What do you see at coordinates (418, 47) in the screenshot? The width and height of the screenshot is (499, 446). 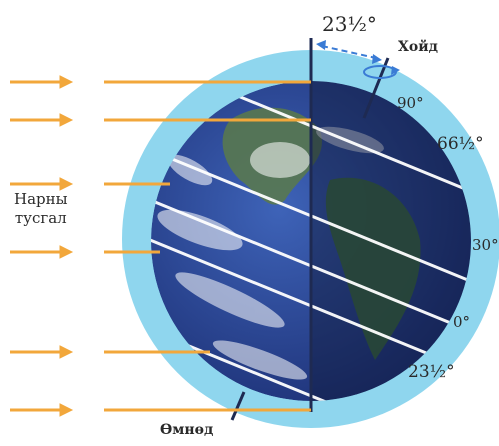 I see `north-label: Хойд` at bounding box center [418, 47].